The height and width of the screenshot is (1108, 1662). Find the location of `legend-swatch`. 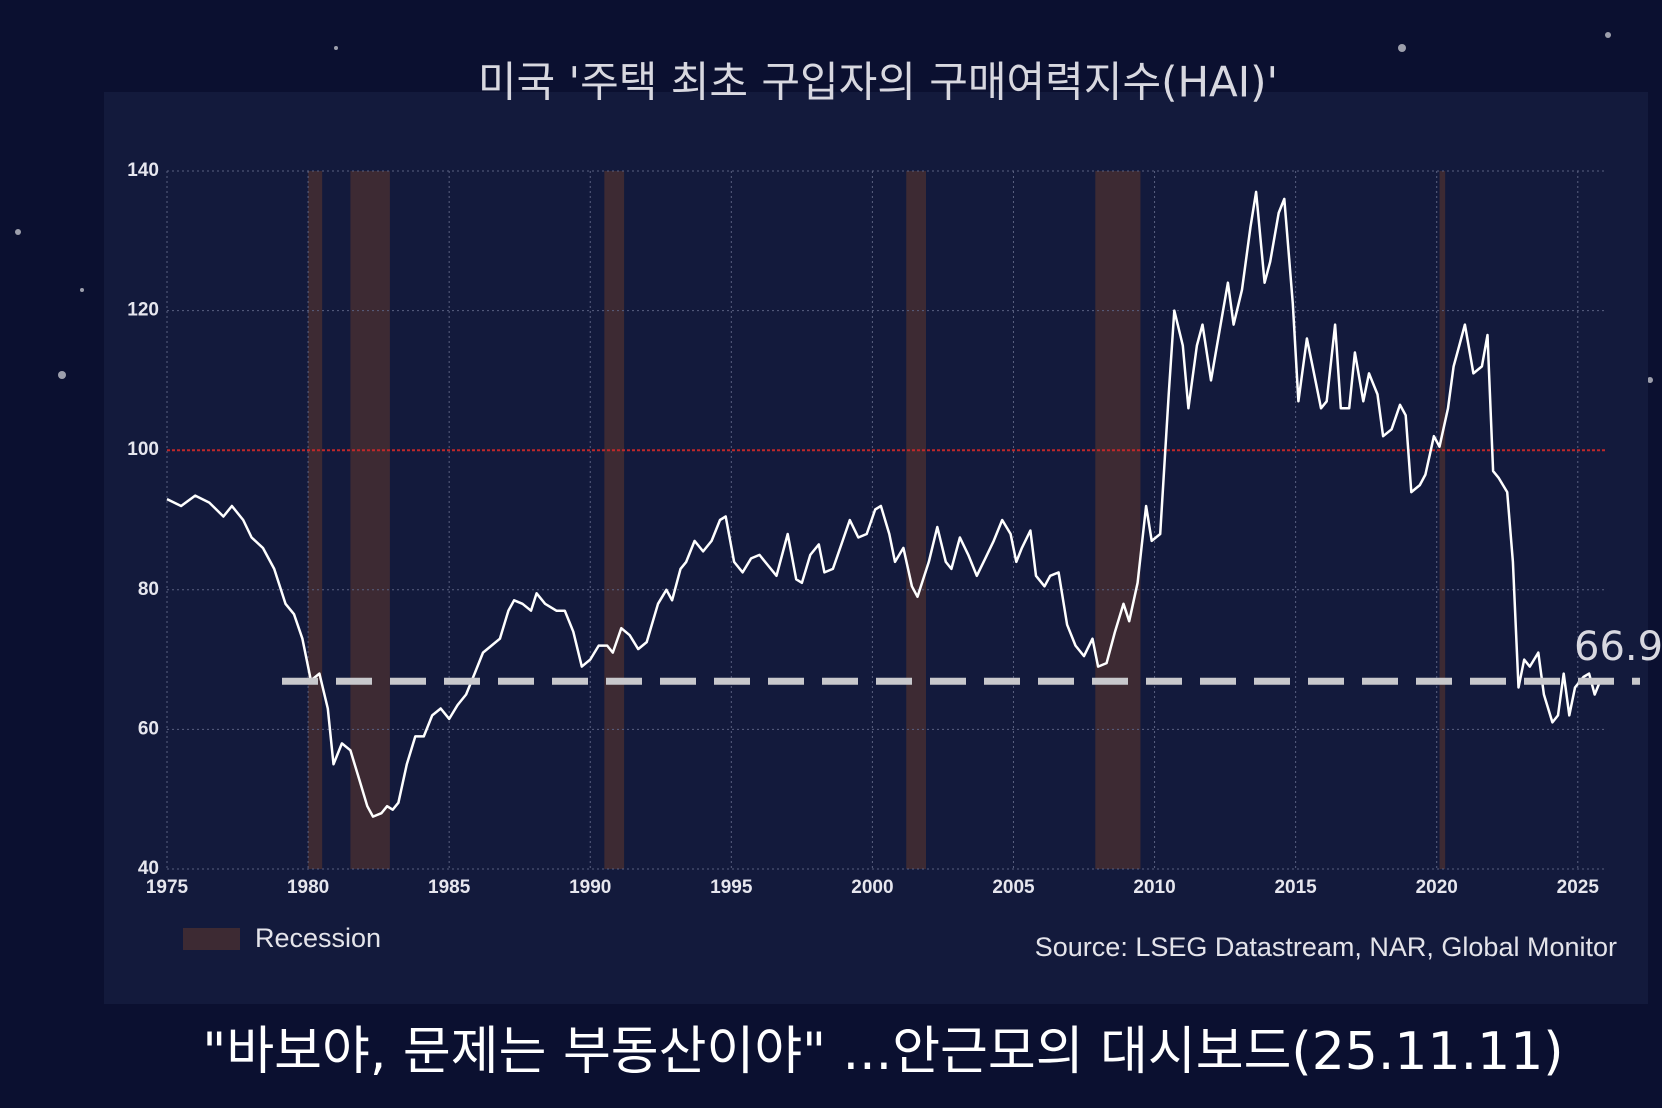

legend-swatch is located at coordinates (211, 939).